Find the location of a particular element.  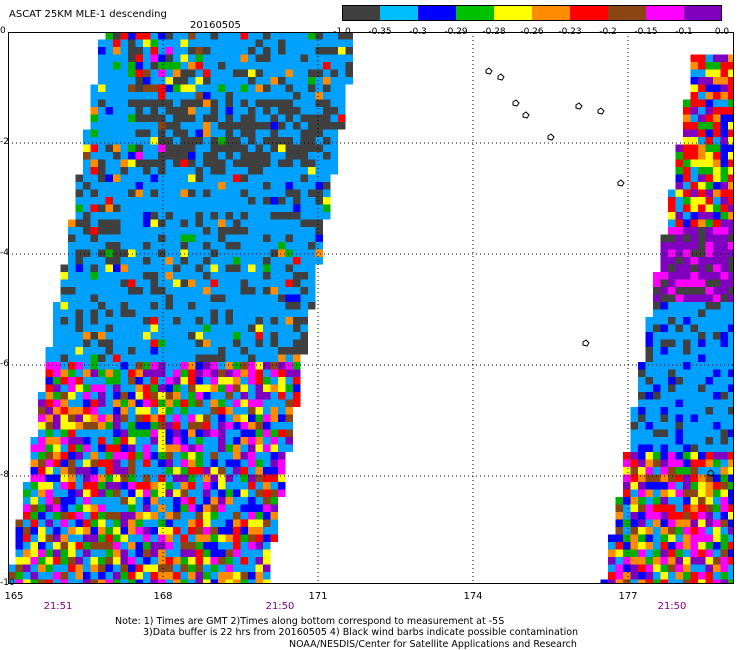

y-tick-label: -2 is located at coordinates (4, 142).